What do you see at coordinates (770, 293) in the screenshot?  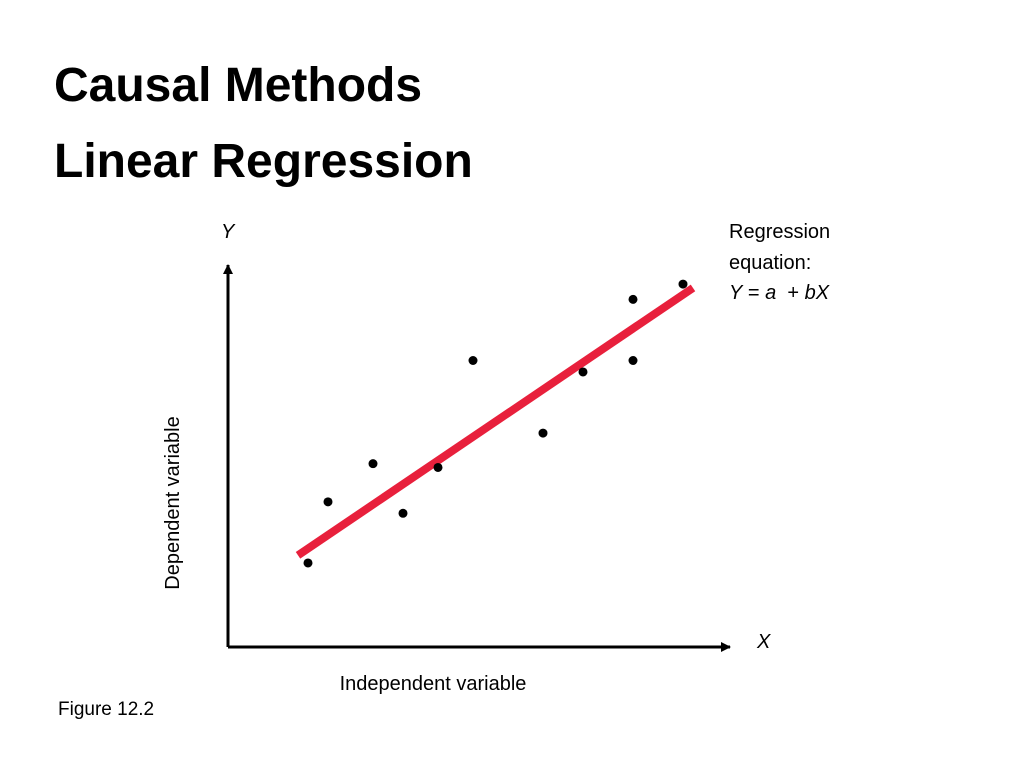 I see `equation-a: a` at bounding box center [770, 293].